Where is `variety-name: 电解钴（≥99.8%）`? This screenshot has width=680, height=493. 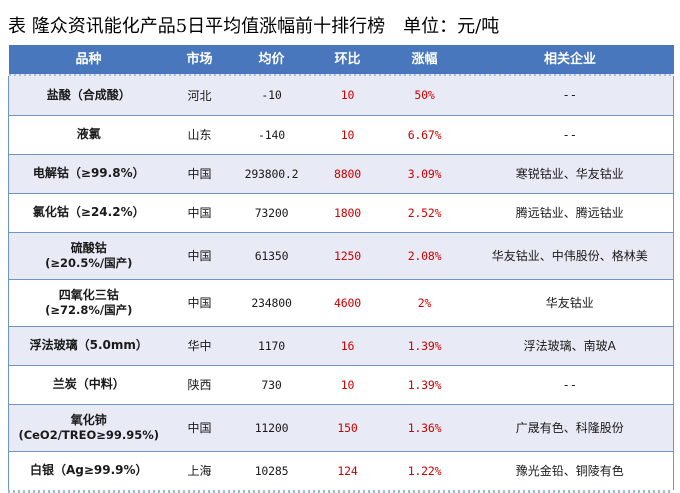 variety-name: 电解钴（≥99.8%） is located at coordinates (88, 173).